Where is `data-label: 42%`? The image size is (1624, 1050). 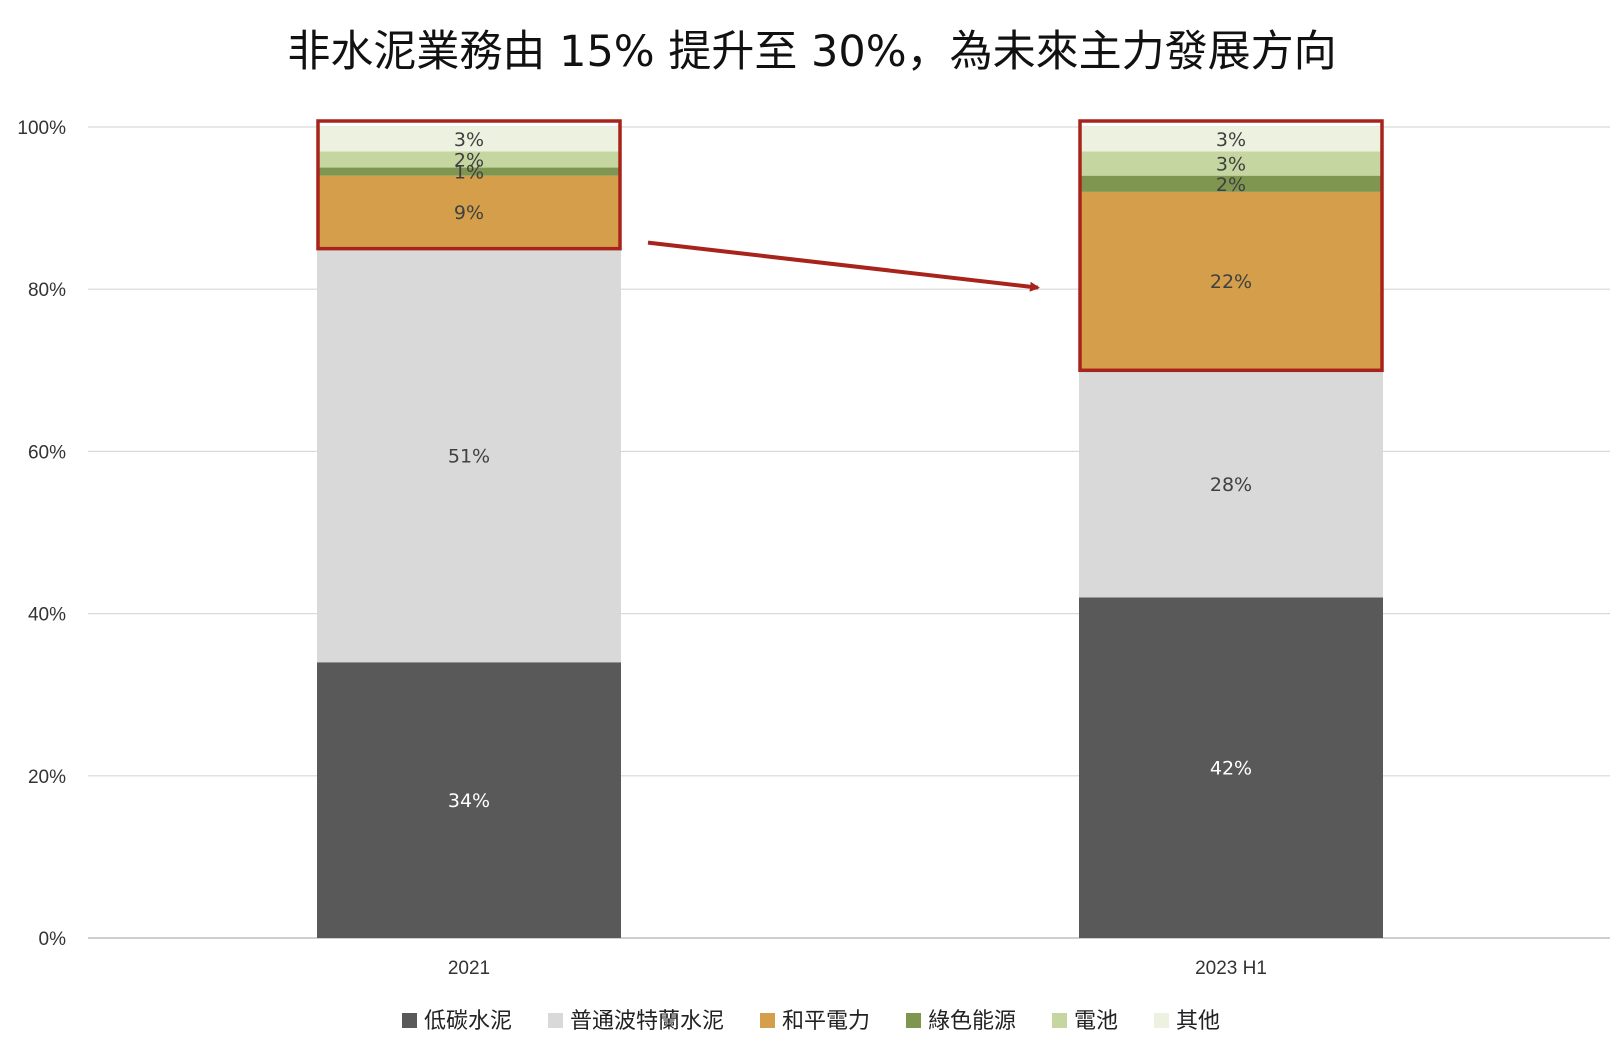
data-label: 42% is located at coordinates (1231, 769).